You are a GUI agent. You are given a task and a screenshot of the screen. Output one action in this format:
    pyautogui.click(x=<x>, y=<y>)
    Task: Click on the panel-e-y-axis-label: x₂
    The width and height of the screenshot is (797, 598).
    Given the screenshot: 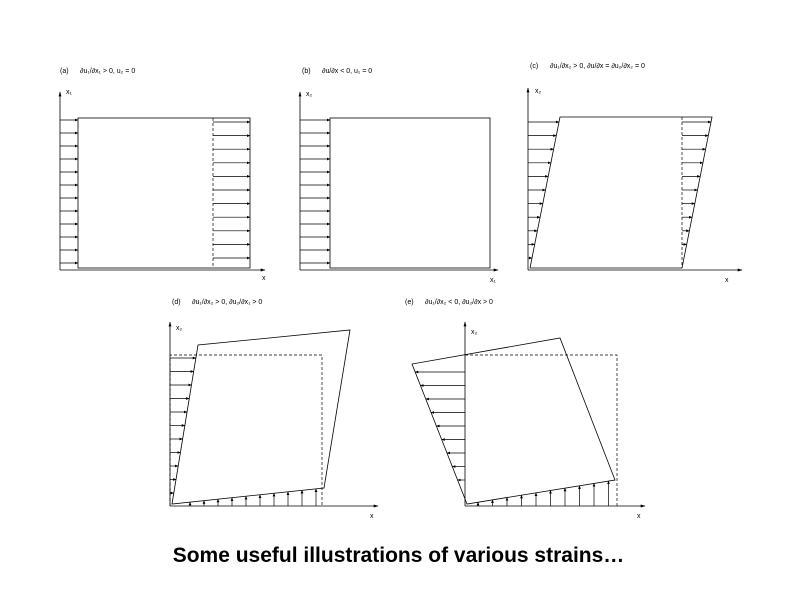 What is the action you would take?
    pyautogui.click(x=474, y=332)
    